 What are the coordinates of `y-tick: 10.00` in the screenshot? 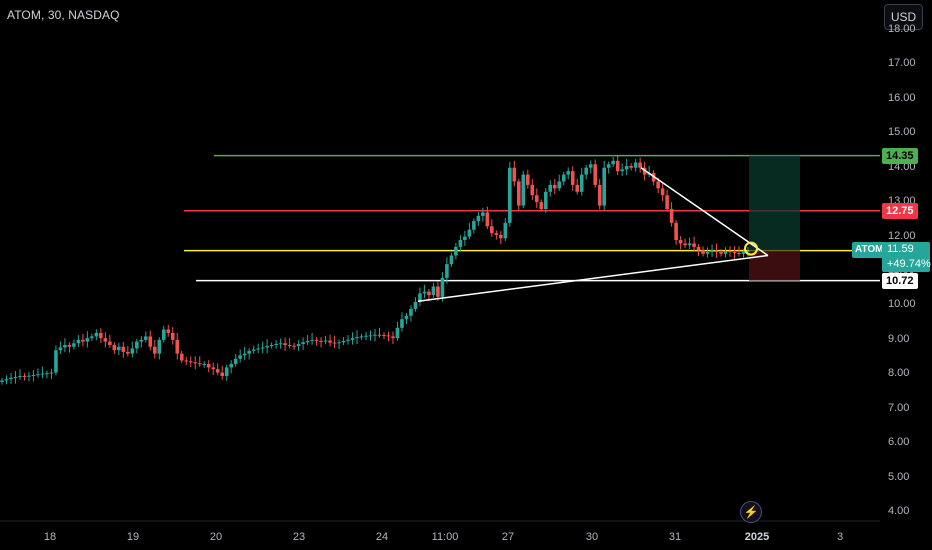 It's located at (902, 304).